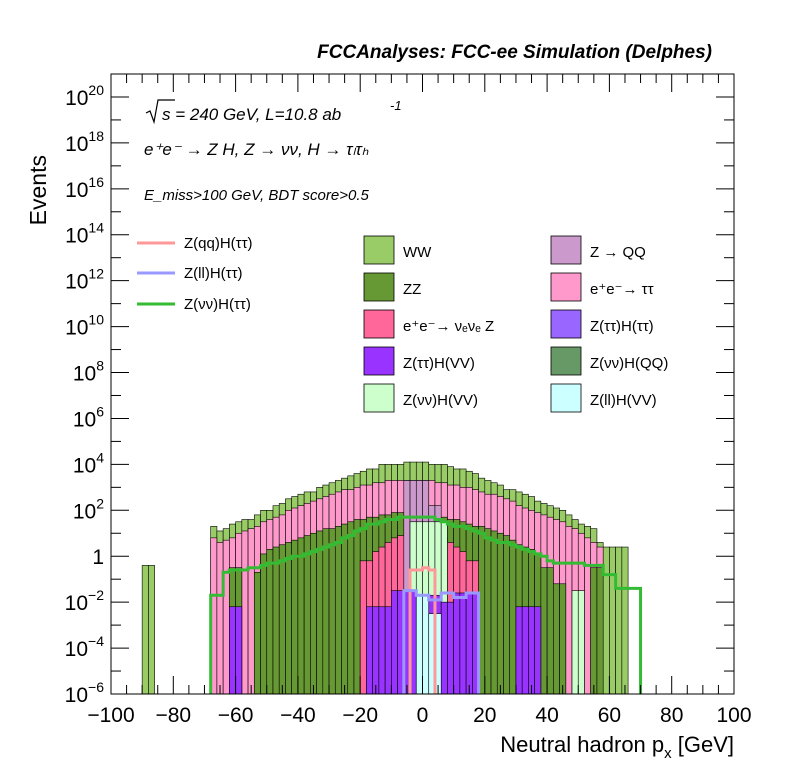  What do you see at coordinates (38, 190) in the screenshot?
I see `y-axis-label: Events` at bounding box center [38, 190].